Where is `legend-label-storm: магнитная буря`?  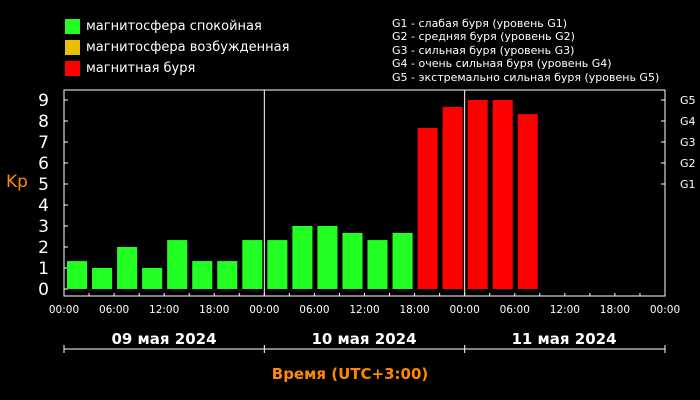 legend-label-storm: магнитная буря is located at coordinates (141, 68).